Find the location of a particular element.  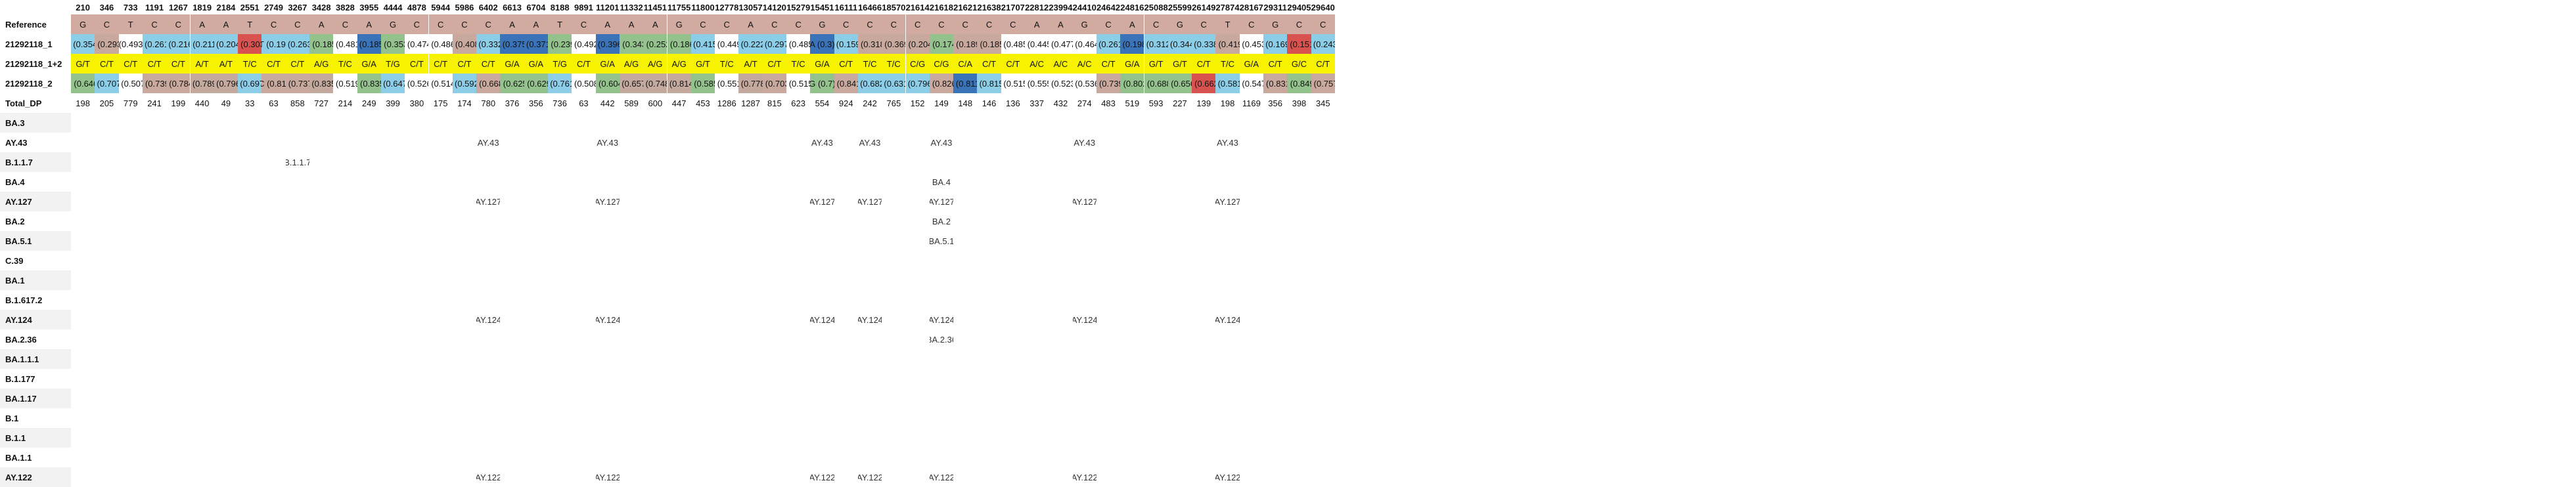

total_dp-cell: 398 is located at coordinates (1299, 103).